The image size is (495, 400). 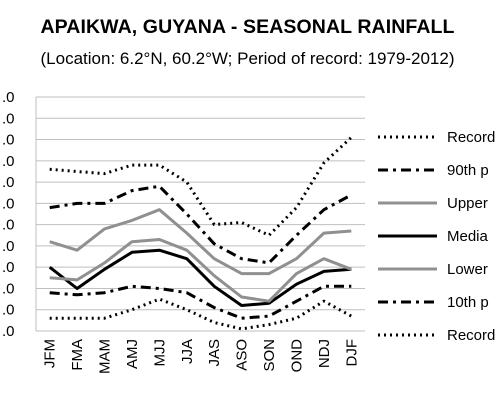 I want to click on legend-label: Media, so click(x=468, y=236).